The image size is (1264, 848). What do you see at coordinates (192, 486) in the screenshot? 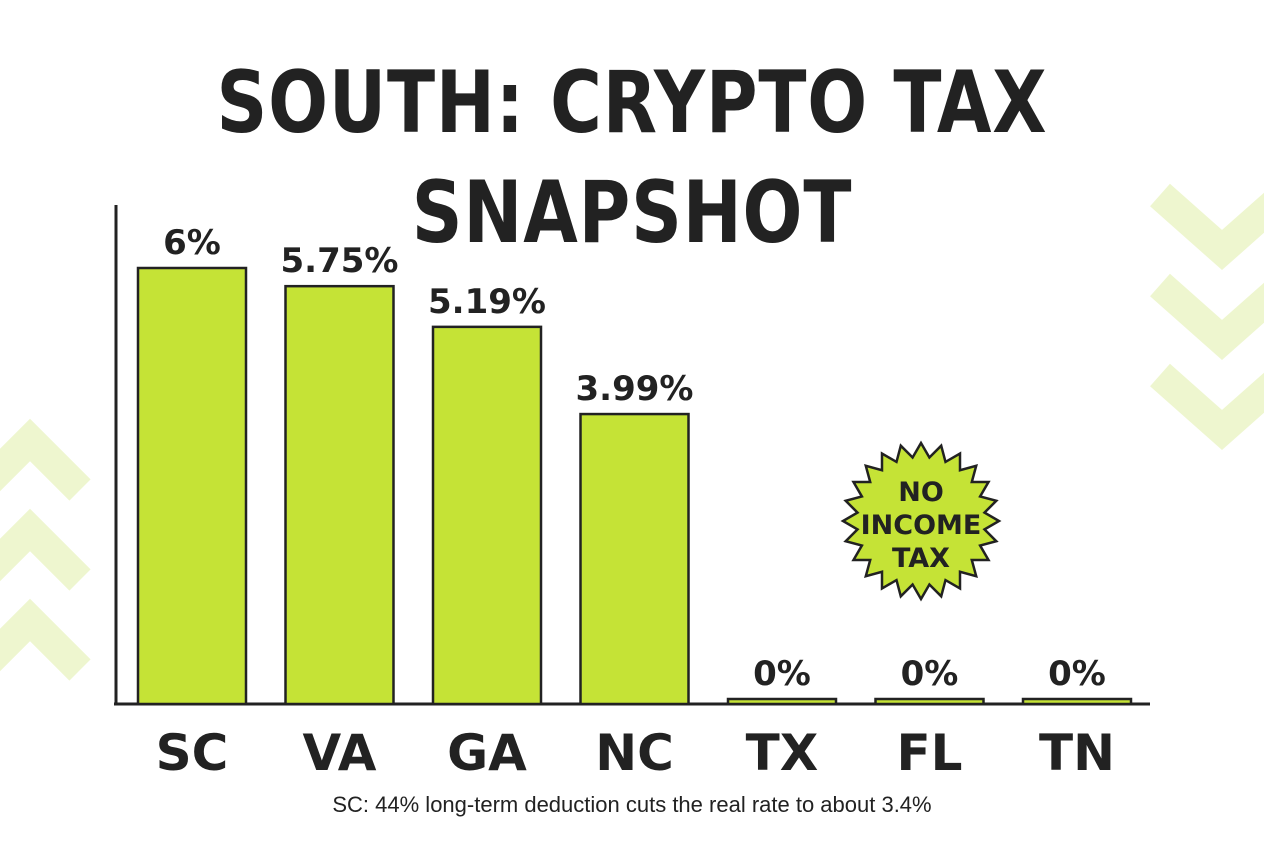
I see `bar-sc` at bounding box center [192, 486].